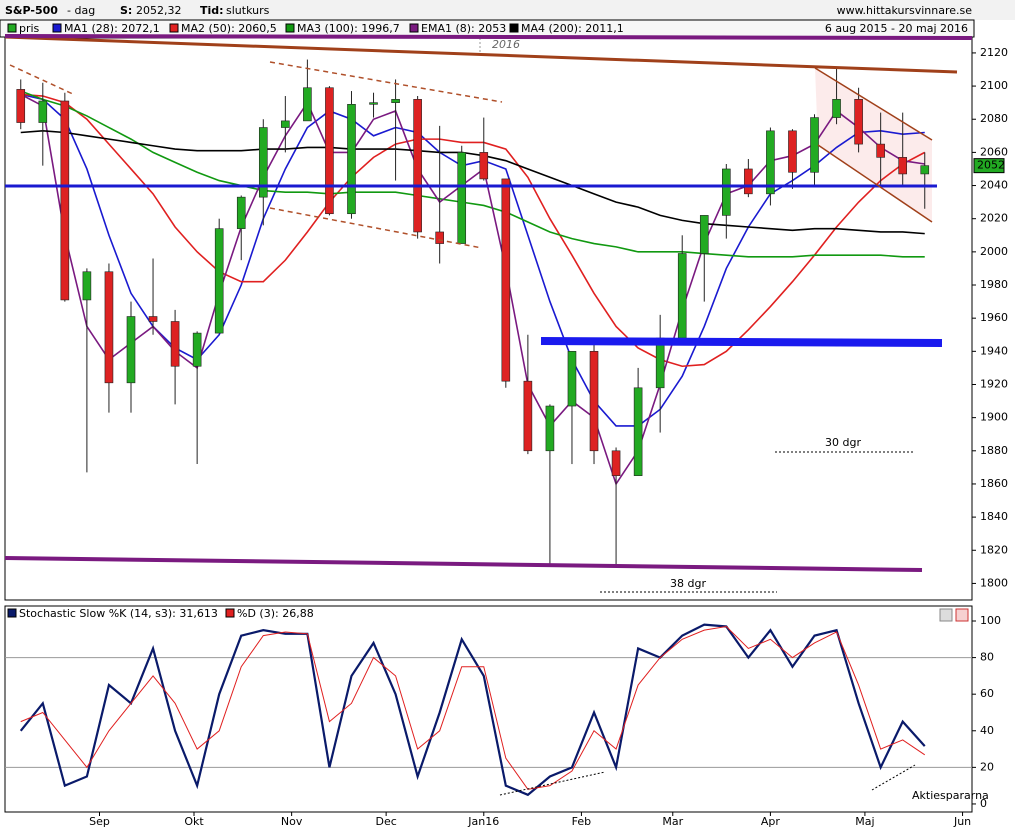 The image size is (1015, 828). Describe the element at coordinates (994, 582) in the screenshot. I see `y-tick-label: 1800` at that location.